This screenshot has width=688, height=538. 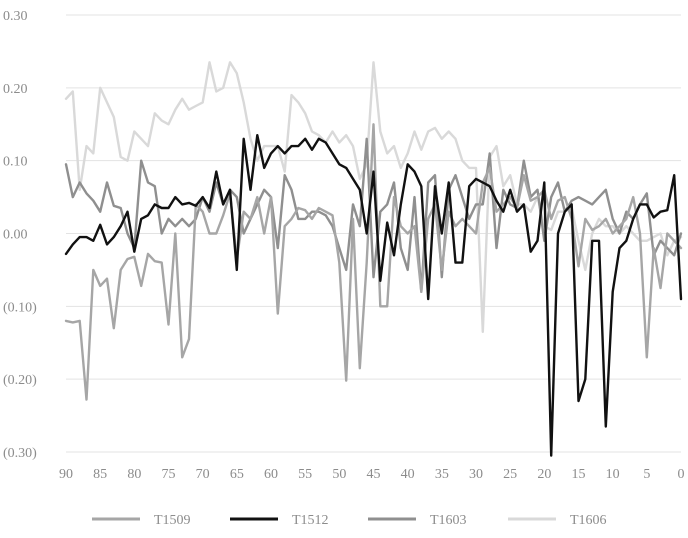 What do you see at coordinates (339, 474) in the screenshot?
I see `x-tick-label: 50` at bounding box center [339, 474].